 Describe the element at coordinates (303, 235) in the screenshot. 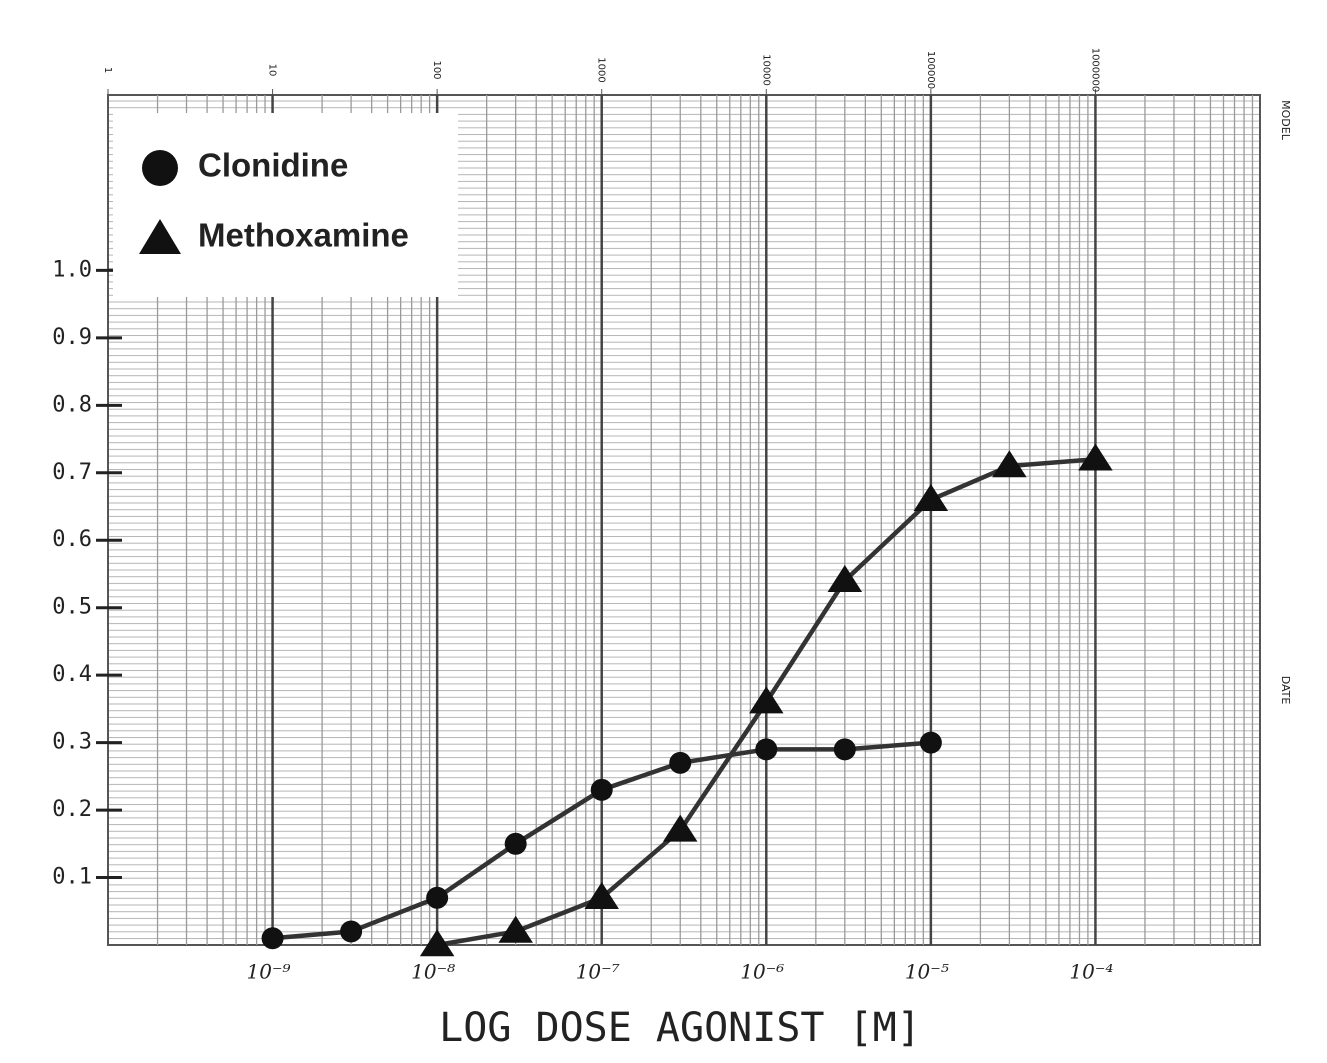

I see `legend-label: Methoxamine` at that location.